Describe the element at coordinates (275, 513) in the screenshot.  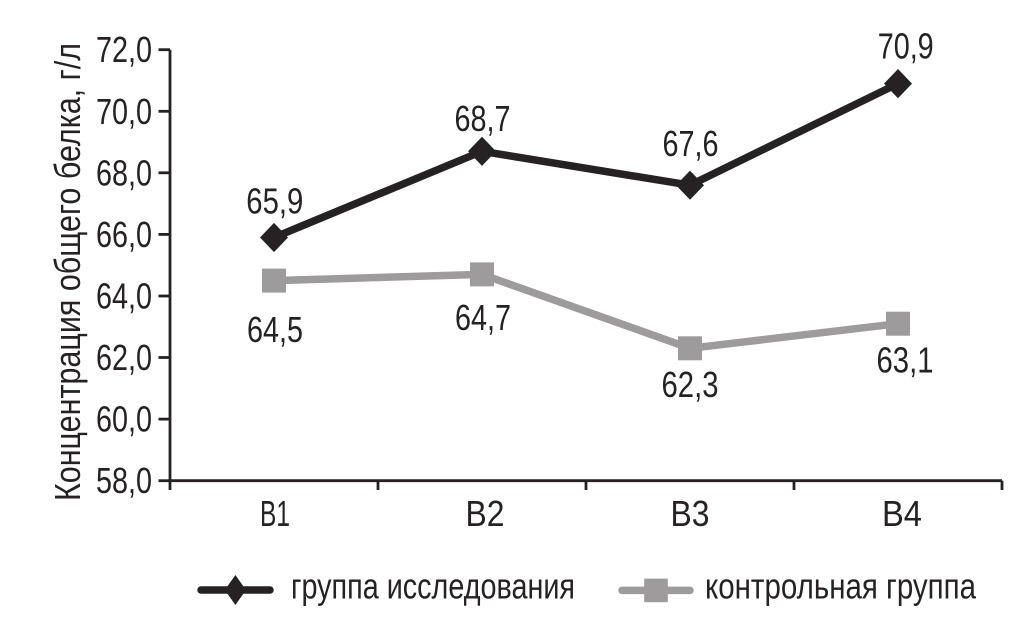
I see `svg-text: В1` at that location.